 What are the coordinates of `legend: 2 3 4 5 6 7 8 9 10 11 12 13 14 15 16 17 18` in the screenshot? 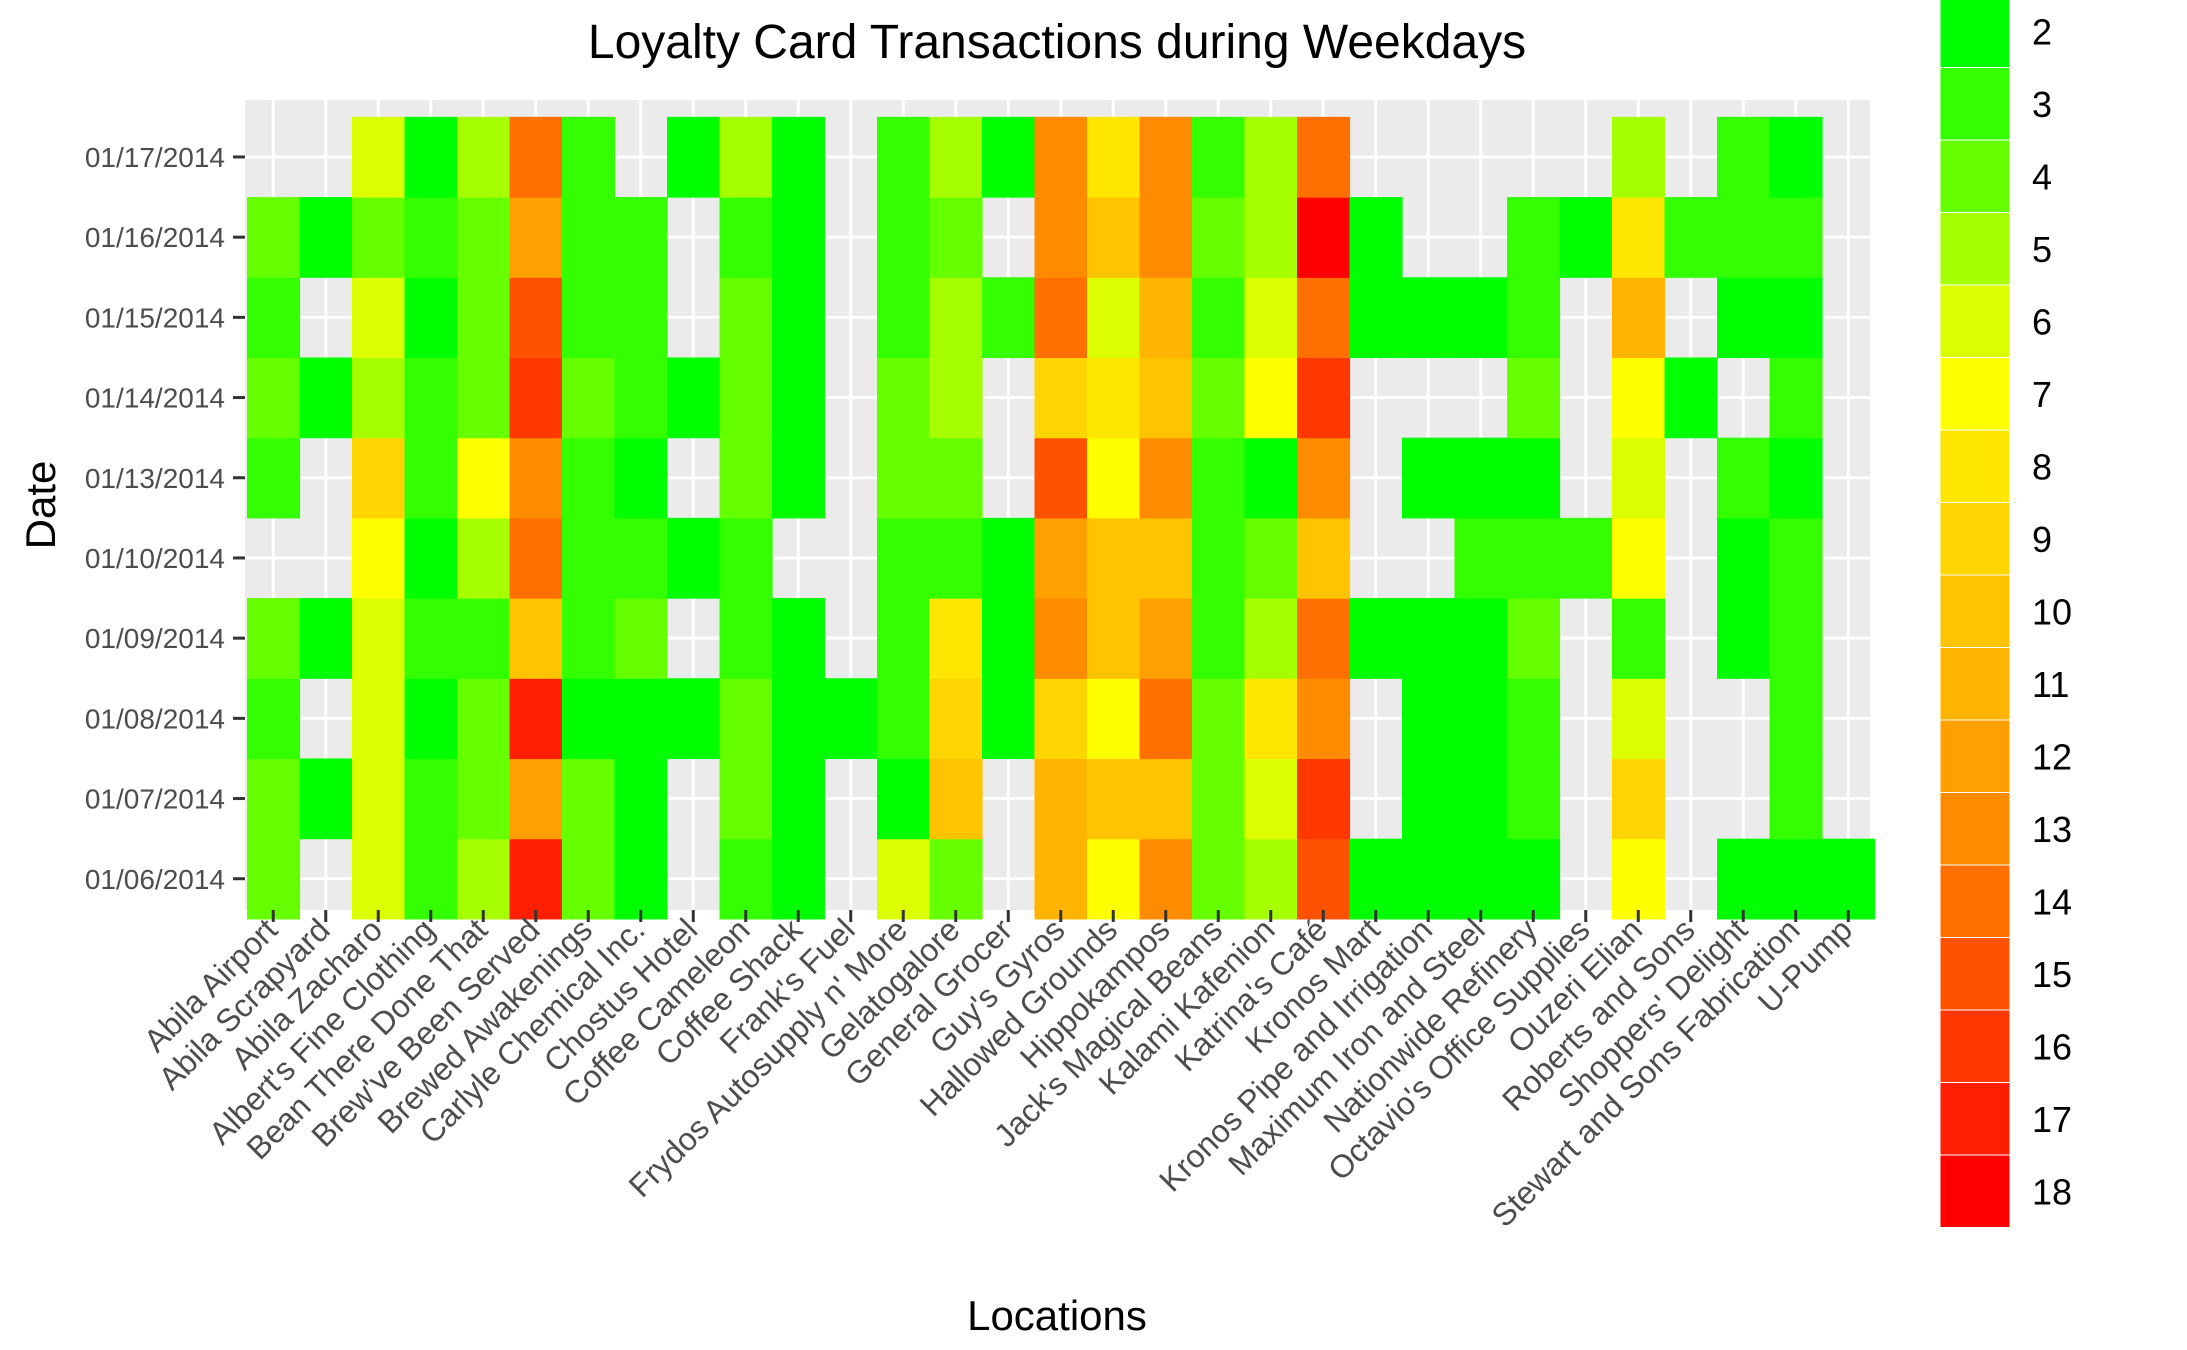 It's located at (2005, 614).